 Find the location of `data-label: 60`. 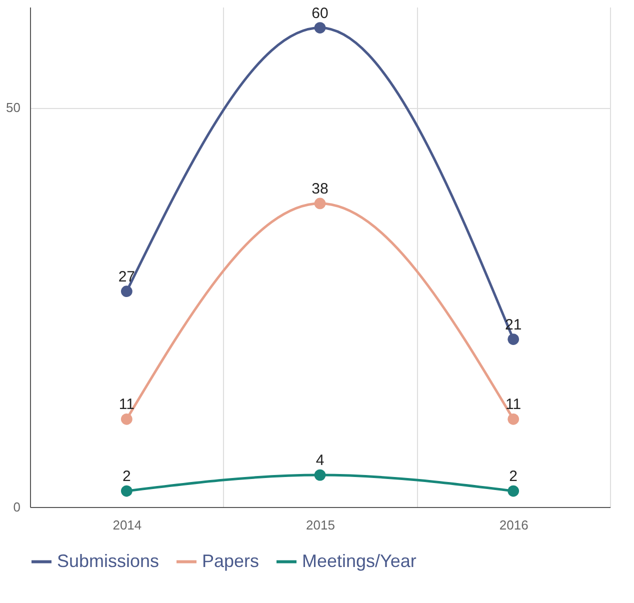

data-label: 60 is located at coordinates (320, 13).